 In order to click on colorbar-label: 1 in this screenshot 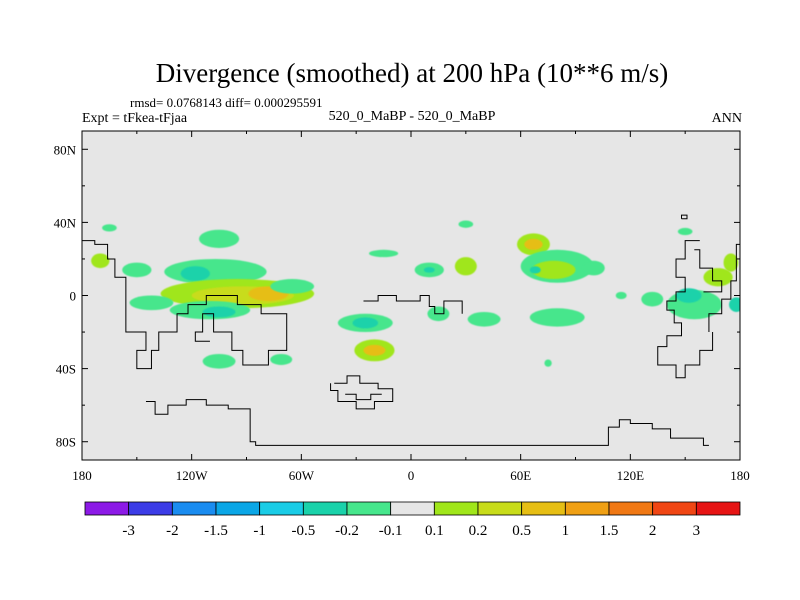, I will do `click(566, 531)`.